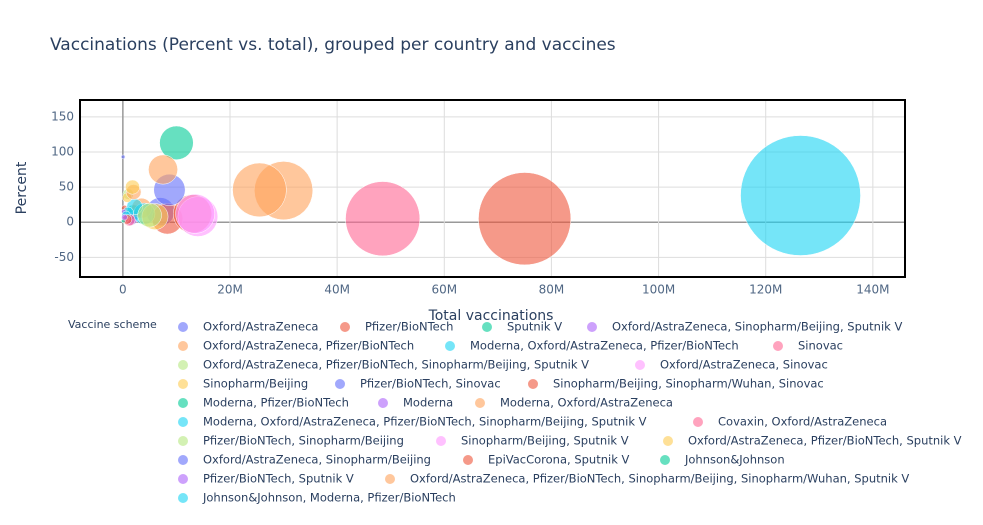  I want to click on x-tick-label: 60M, so click(444, 290).